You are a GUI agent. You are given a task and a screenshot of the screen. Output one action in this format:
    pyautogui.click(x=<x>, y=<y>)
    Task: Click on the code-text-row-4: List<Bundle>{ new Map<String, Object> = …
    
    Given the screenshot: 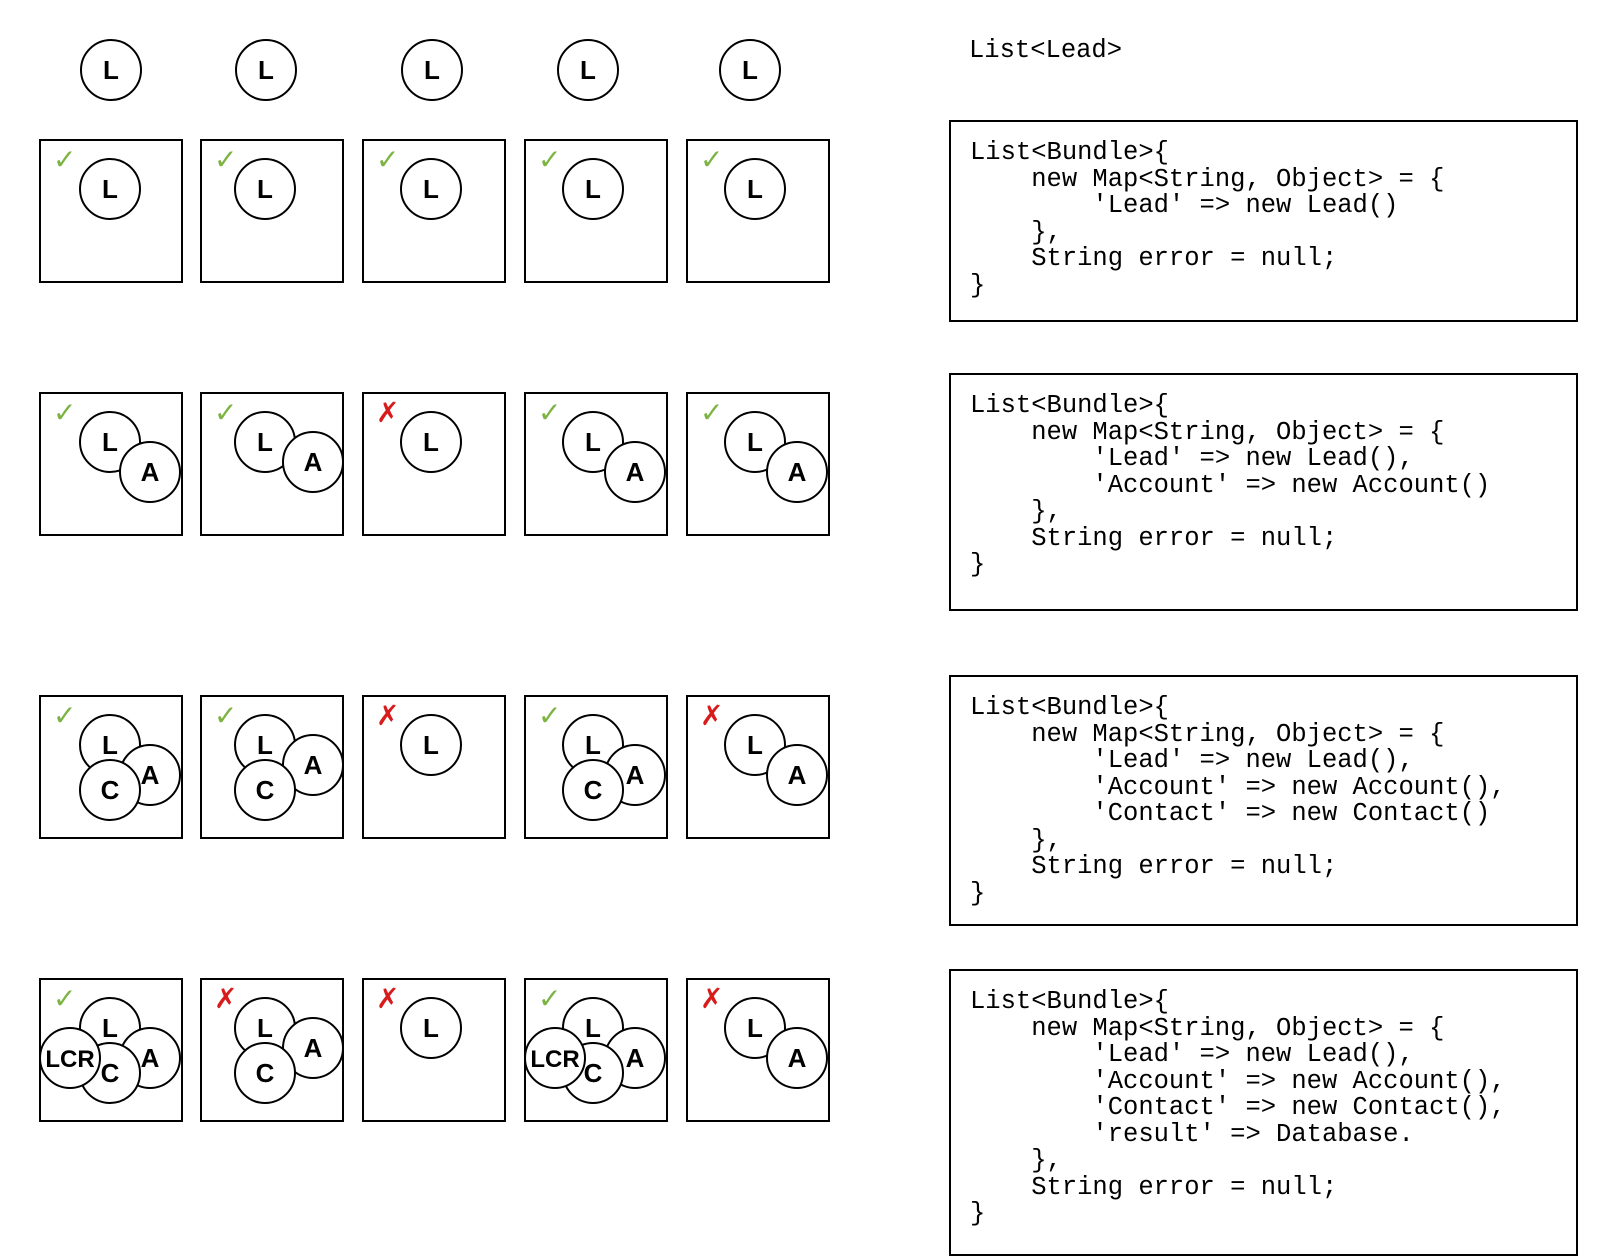 What is the action you would take?
    pyautogui.click(x=1238, y=1107)
    